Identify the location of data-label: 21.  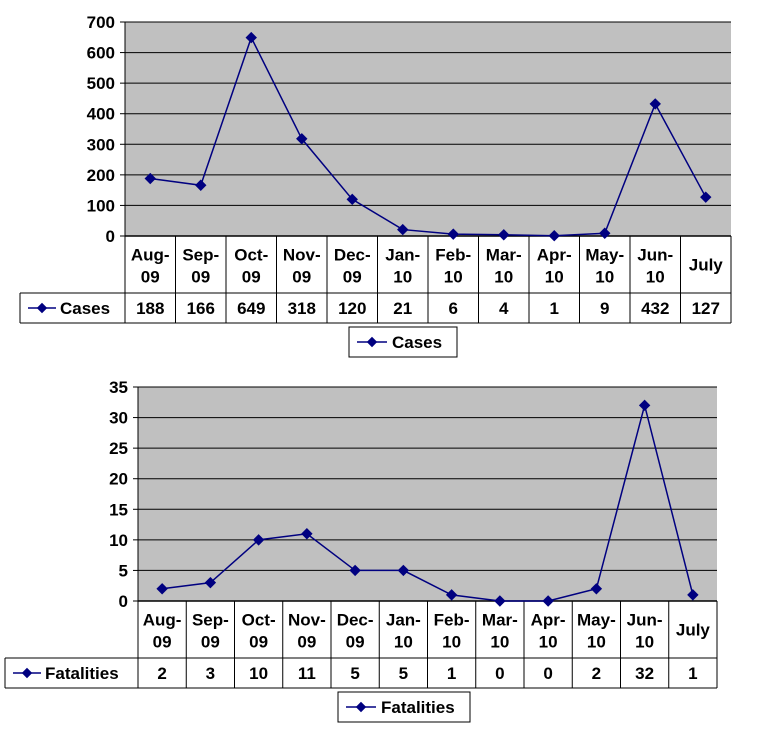
(402, 308).